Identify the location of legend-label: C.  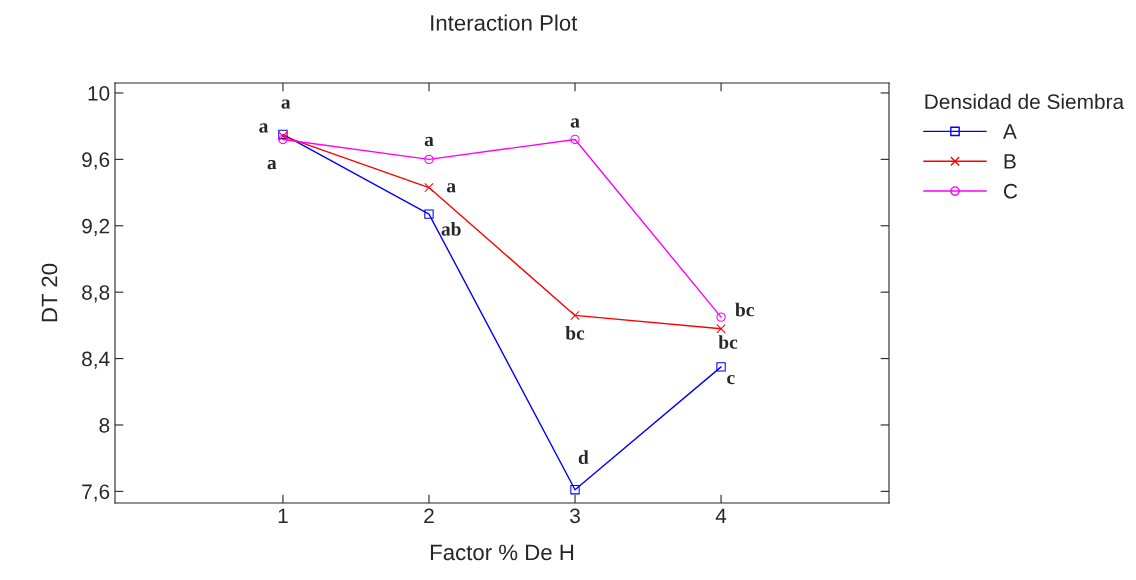
(1010, 191).